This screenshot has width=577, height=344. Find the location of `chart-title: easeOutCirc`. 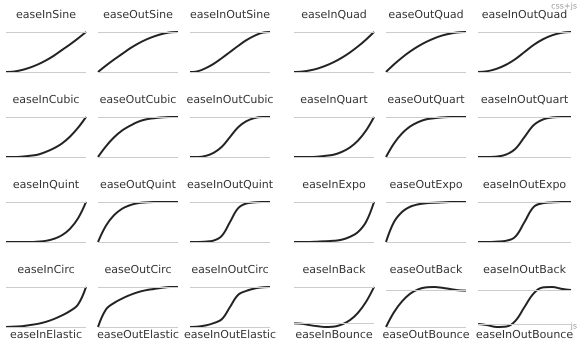

chart-title: easeOutCirc is located at coordinates (138, 269).